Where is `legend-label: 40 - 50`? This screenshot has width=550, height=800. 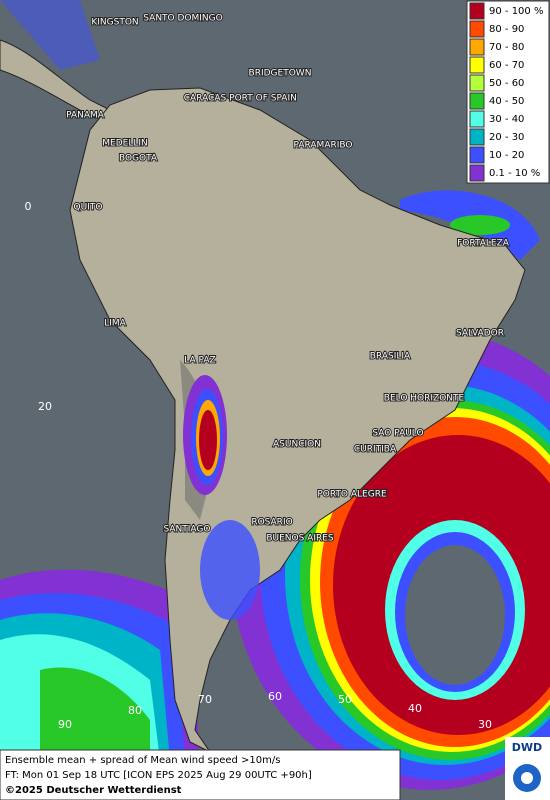
legend-label: 40 - 50 is located at coordinates (506, 101).